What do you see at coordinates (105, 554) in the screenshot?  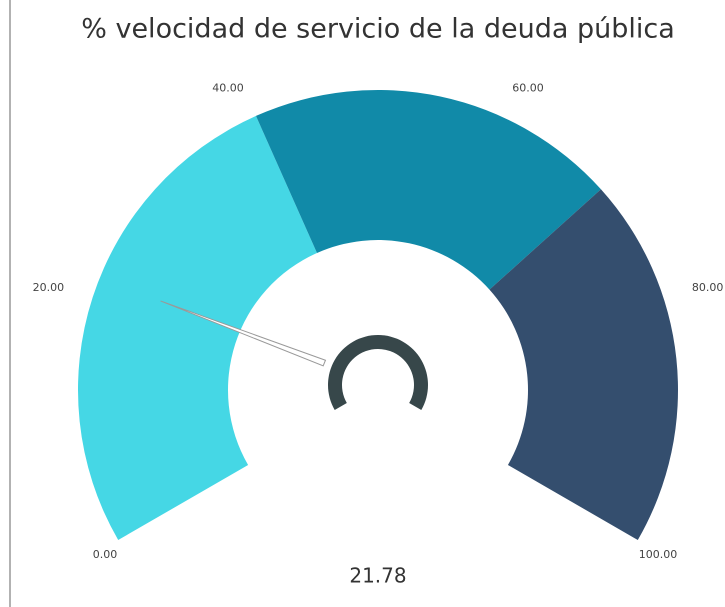 I see `tick-label: 0.00` at bounding box center [105, 554].